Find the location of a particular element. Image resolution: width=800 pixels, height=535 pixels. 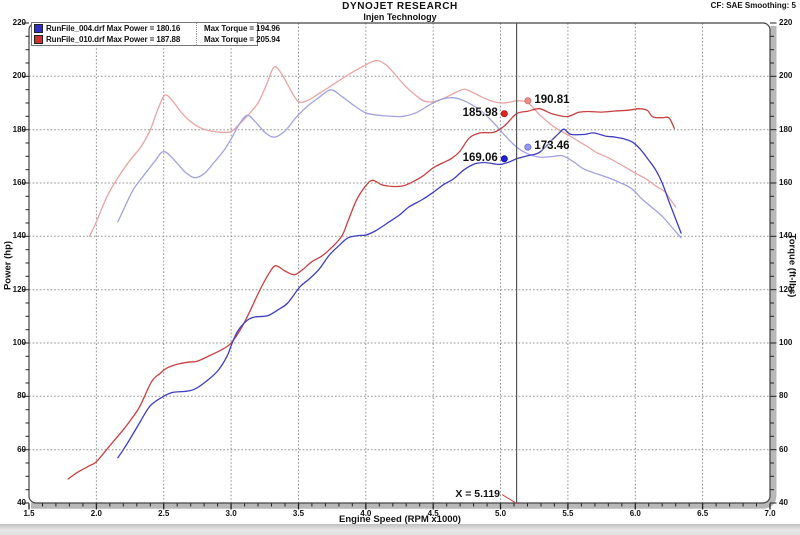

x-tick-label: 5.0 is located at coordinates (500, 513).